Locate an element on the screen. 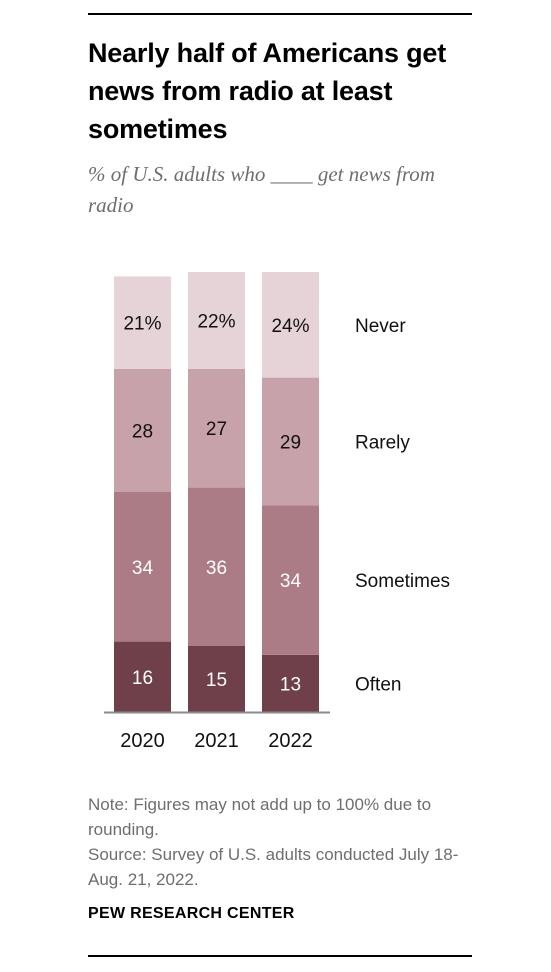 The image size is (551, 972). x-tick-2021: 2021 is located at coordinates (216, 741).